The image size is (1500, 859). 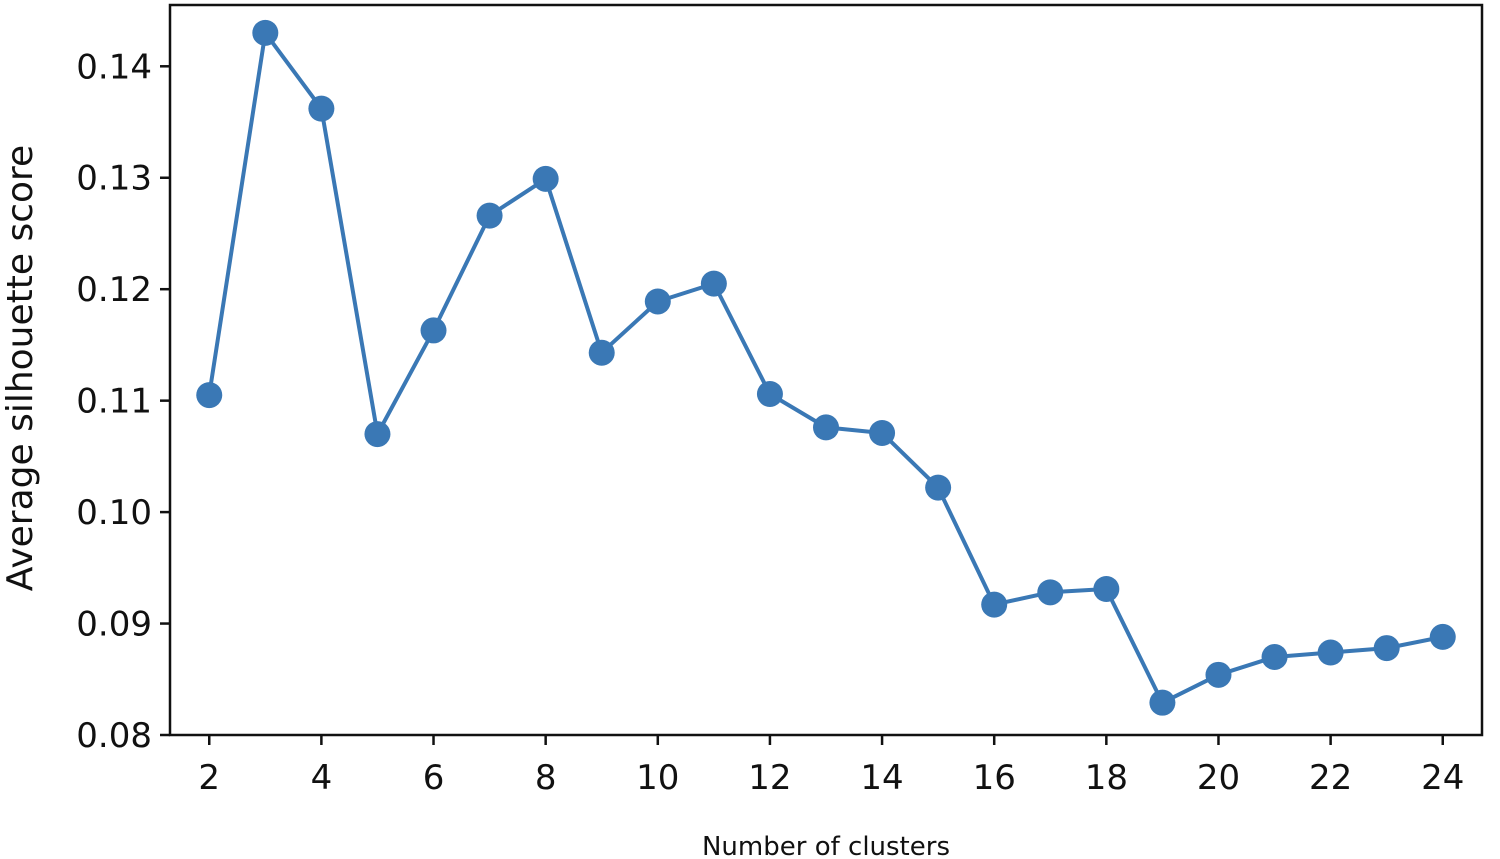 What do you see at coordinates (994, 778) in the screenshot?
I see `x-tick-label: 16` at bounding box center [994, 778].